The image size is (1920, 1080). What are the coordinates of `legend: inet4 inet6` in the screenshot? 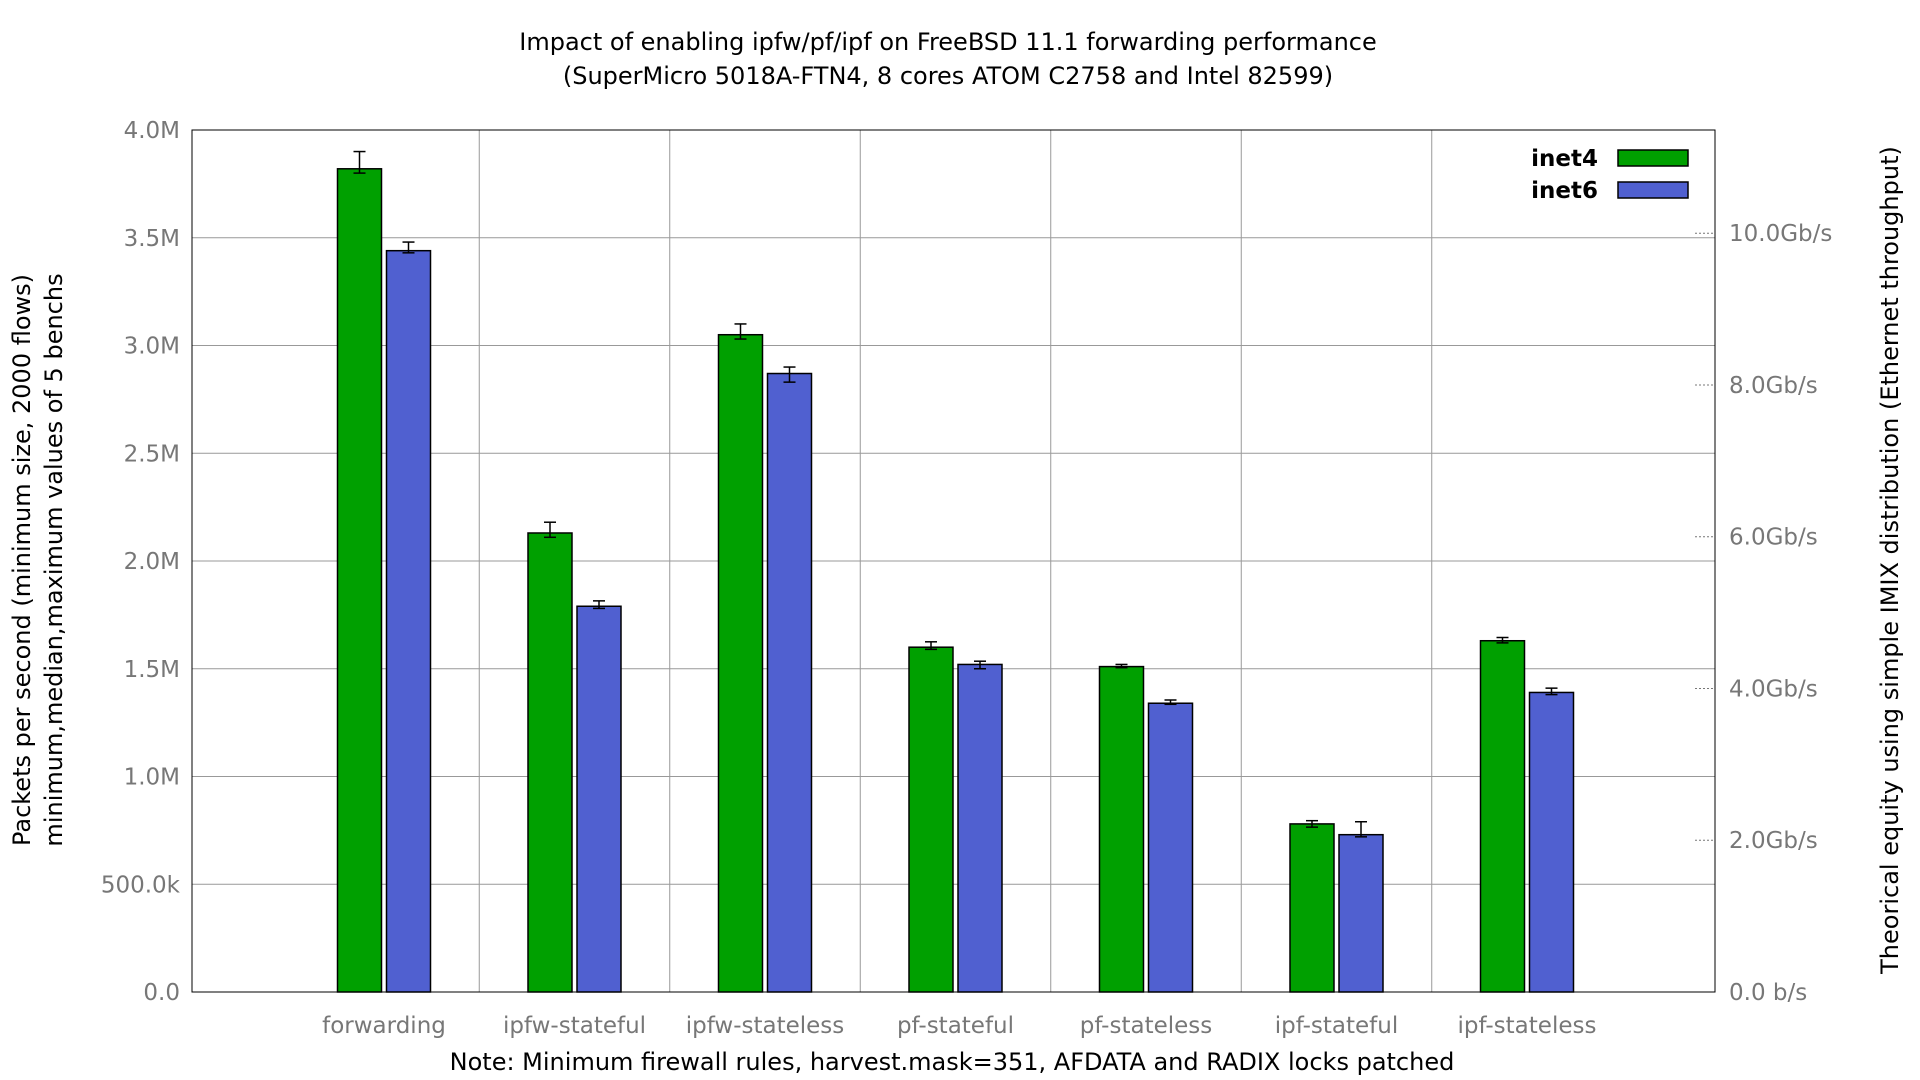 It's located at (1610, 170).